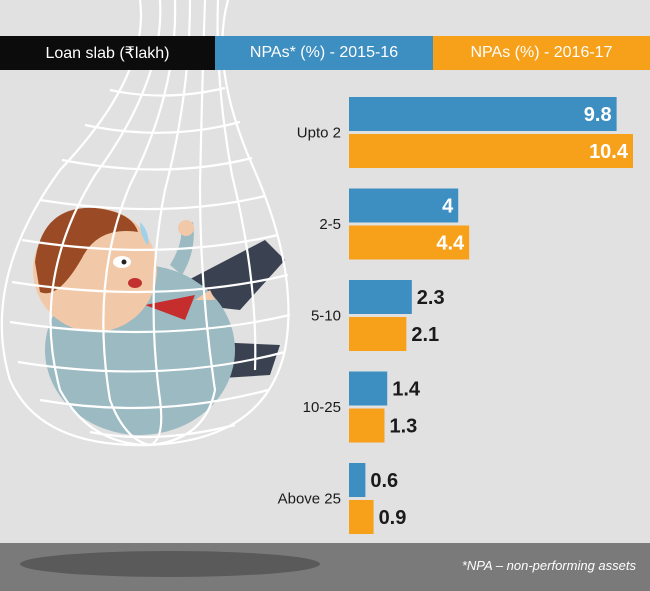  What do you see at coordinates (406, 390) in the screenshot?
I see `data-label: 1.4` at bounding box center [406, 390].